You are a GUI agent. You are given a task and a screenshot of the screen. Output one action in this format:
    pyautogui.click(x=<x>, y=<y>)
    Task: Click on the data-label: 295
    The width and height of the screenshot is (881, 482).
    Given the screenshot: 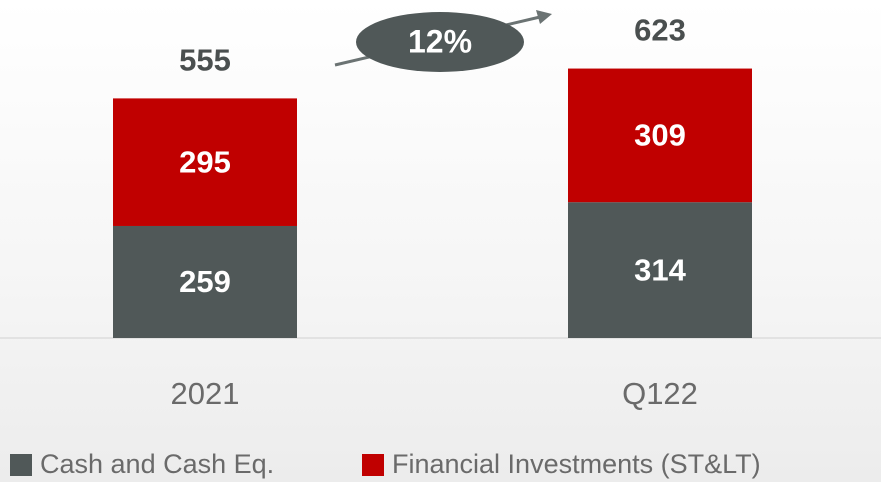 What is the action you would take?
    pyautogui.click(x=205, y=161)
    